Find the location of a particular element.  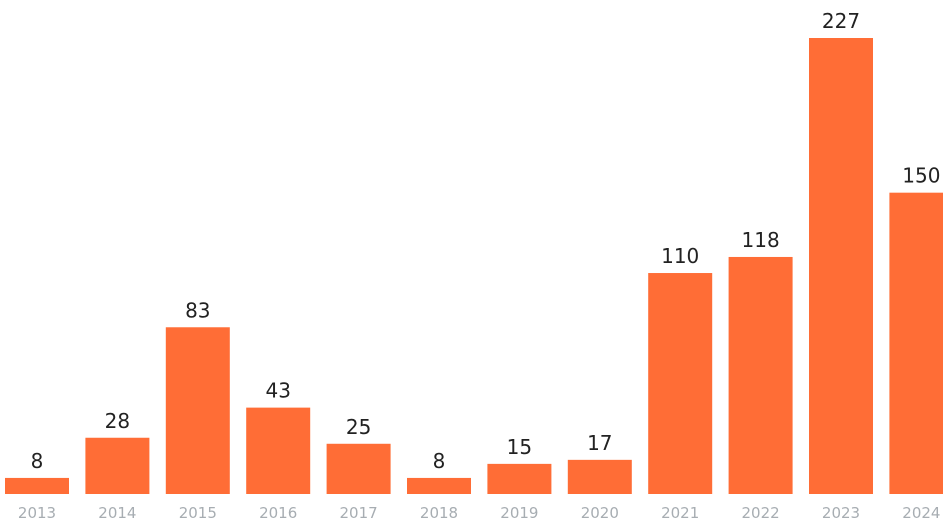

bar-2014 is located at coordinates (117, 465).